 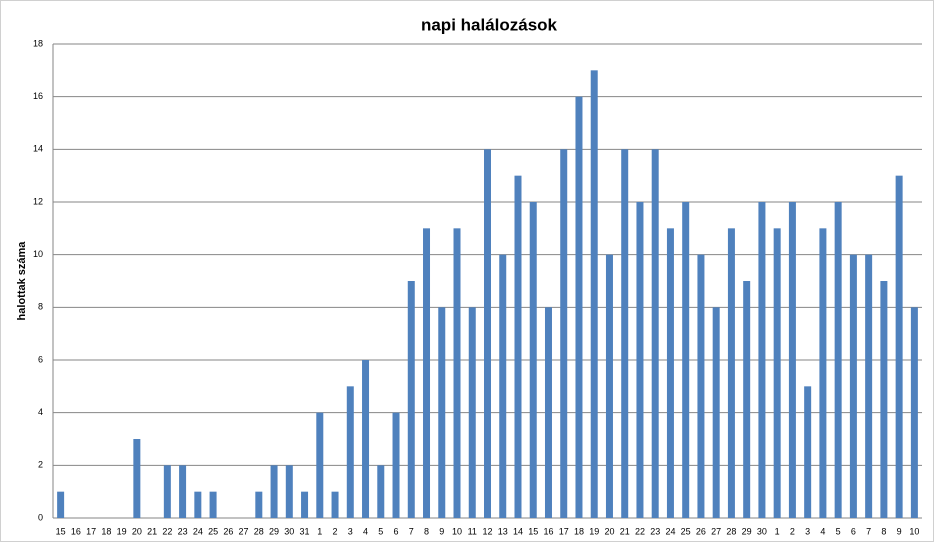 What do you see at coordinates (807, 531) in the screenshot?
I see `x-tick-label: 3` at bounding box center [807, 531].